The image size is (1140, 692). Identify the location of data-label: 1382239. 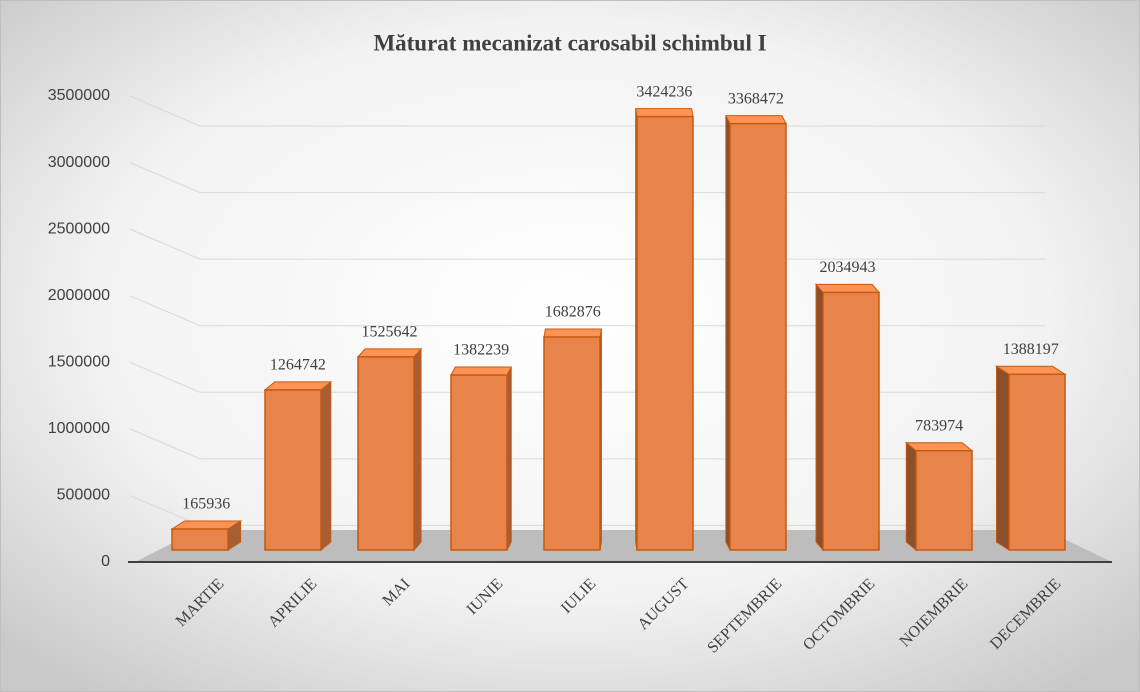
(481, 350).